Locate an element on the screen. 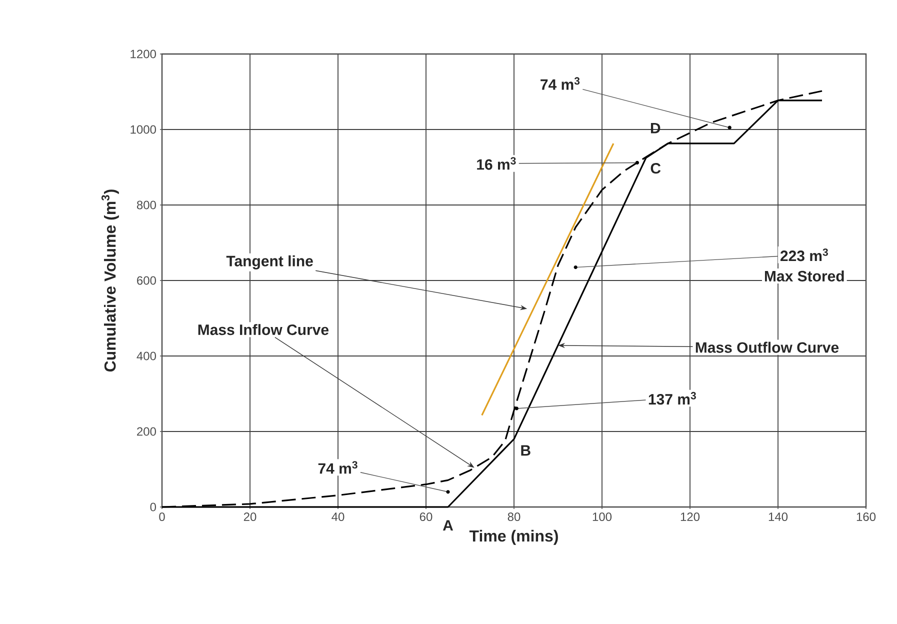 Image resolution: width=897 pixels, height=624 pixels. y-tick-label: 400 is located at coordinates (146, 356).